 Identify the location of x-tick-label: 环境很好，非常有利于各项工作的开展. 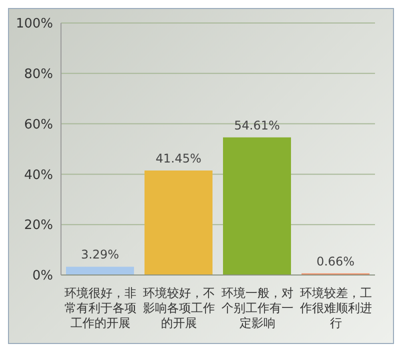
(100, 308).